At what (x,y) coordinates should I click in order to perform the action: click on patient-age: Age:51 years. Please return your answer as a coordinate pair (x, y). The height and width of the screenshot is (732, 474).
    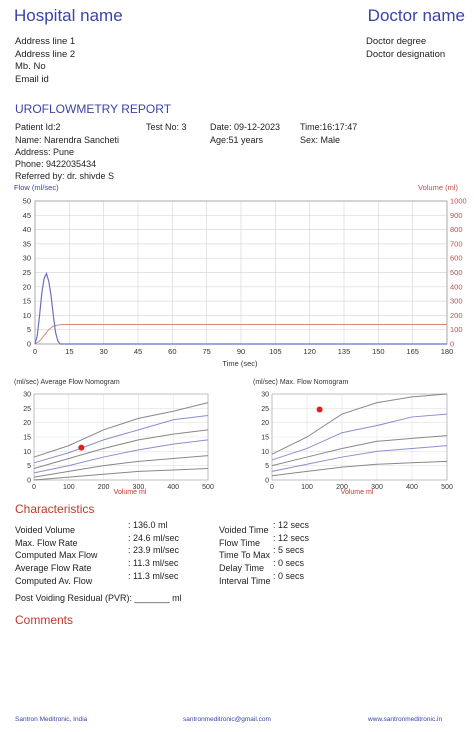
    Looking at the image, I should click on (237, 140).